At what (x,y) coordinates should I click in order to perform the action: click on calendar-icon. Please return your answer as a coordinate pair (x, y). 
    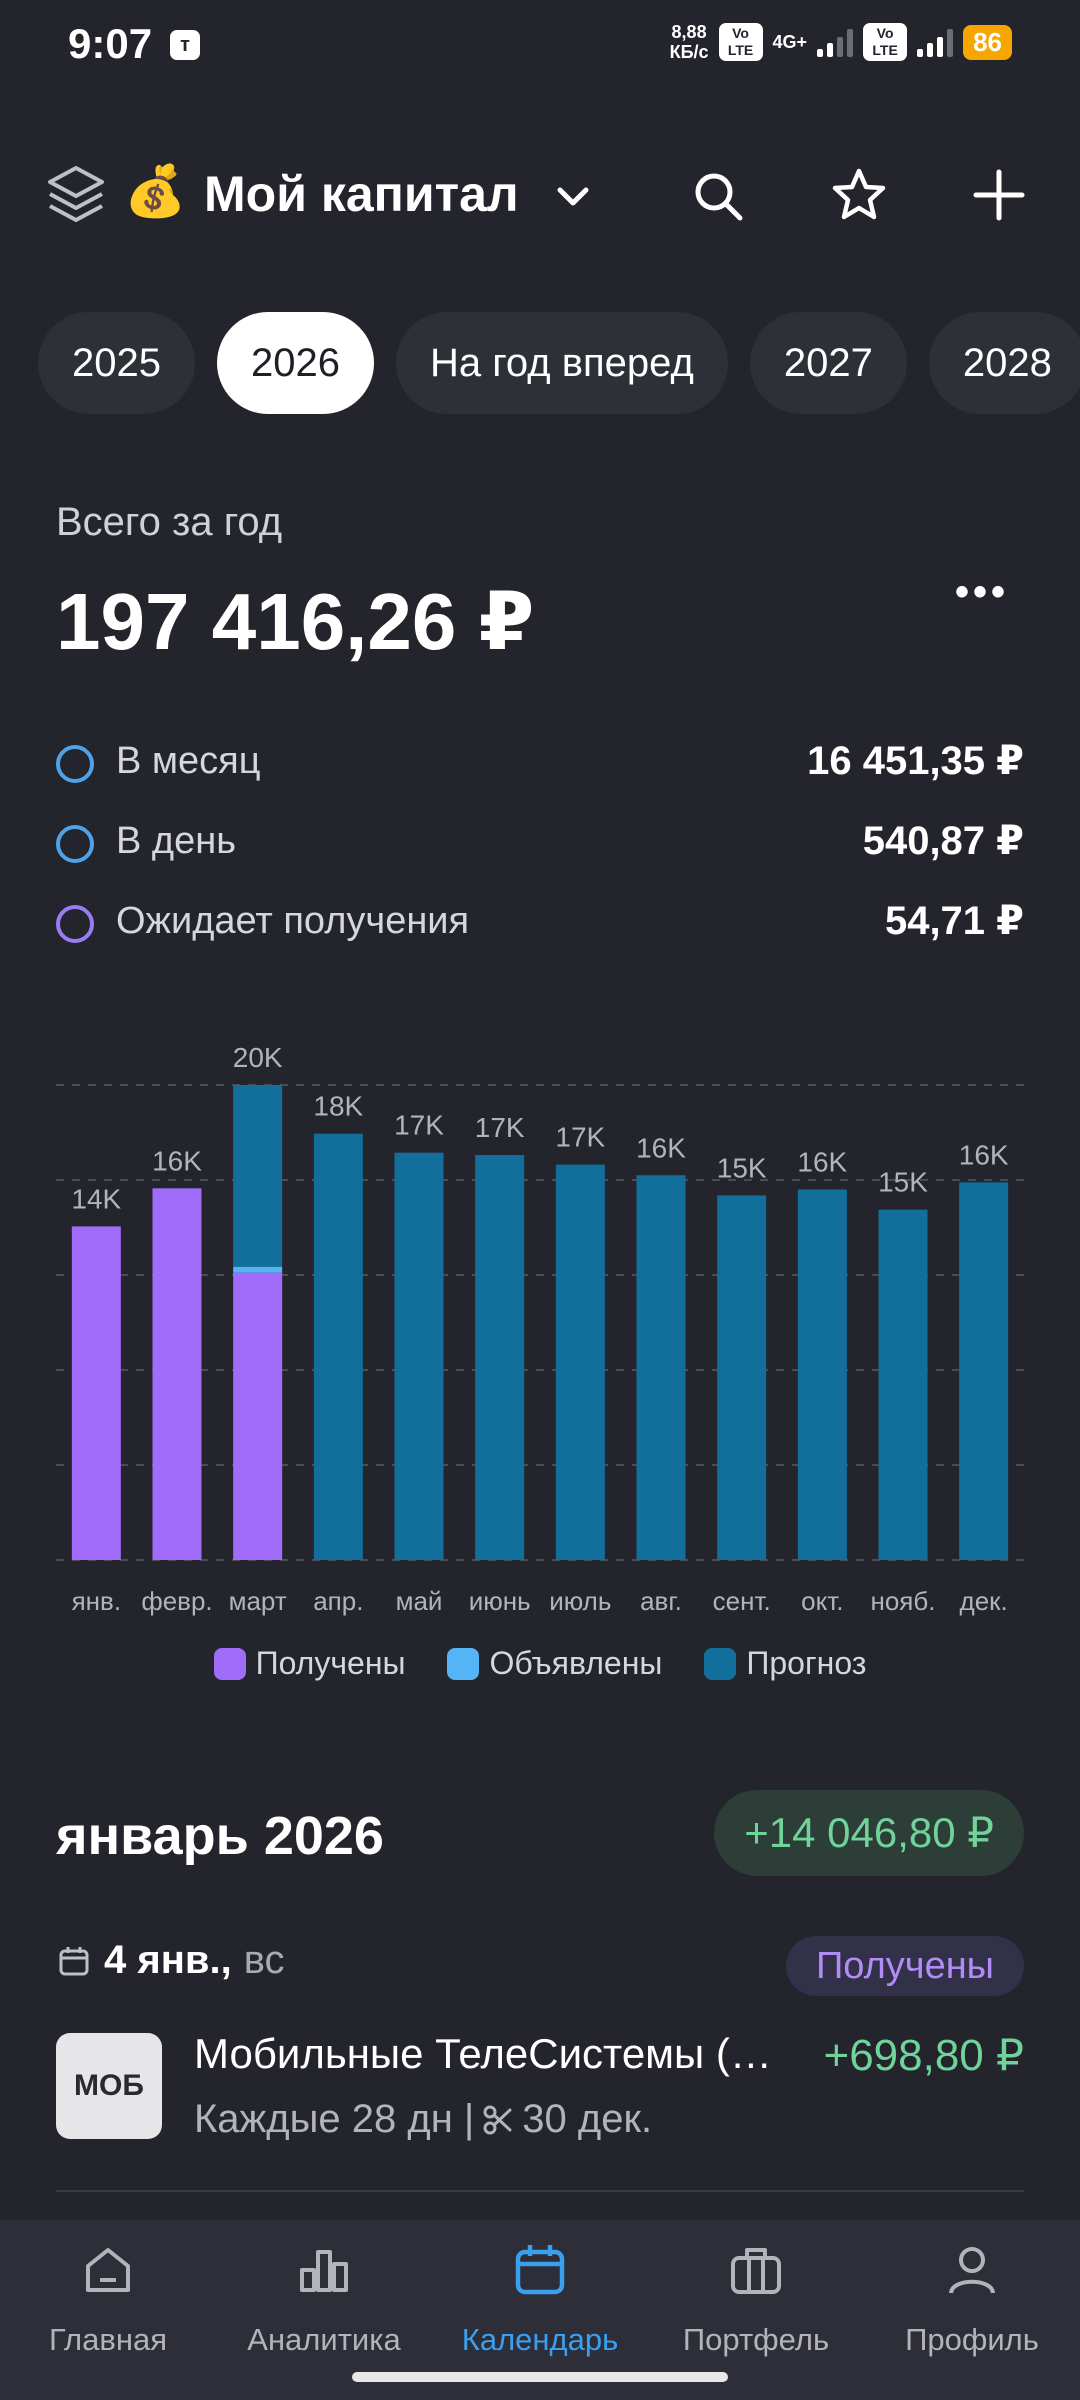
    Looking at the image, I should click on (540, 2281).